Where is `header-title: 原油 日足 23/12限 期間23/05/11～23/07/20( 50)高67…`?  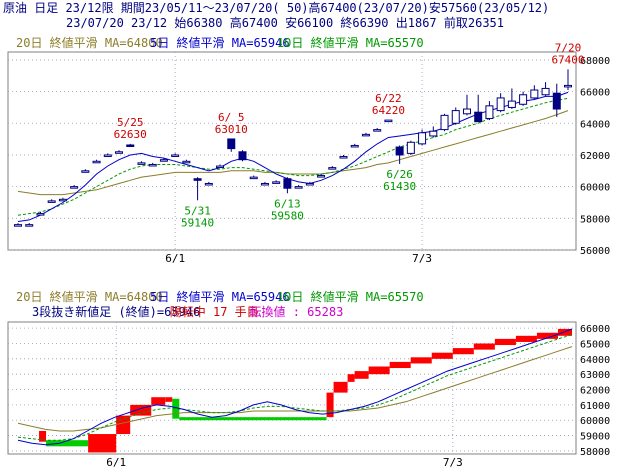
header-title: 原油 日足 23/12限 期間23/05/11～23/07/20( 50)高67… is located at coordinates (276, 8).